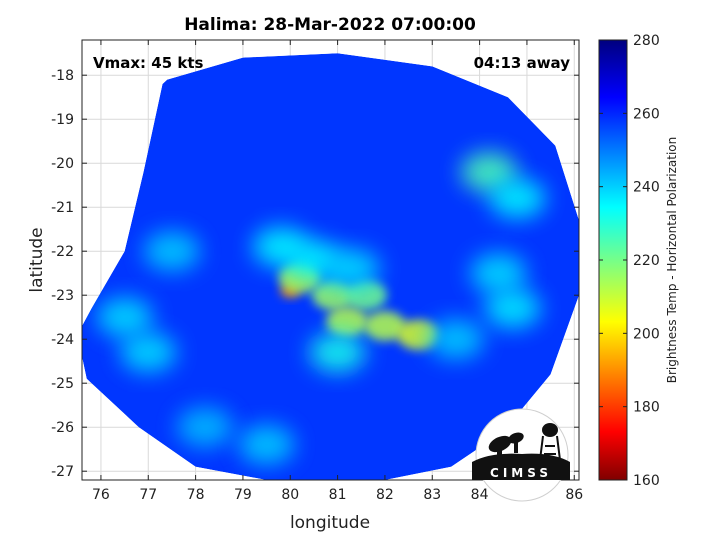 The image size is (720, 540). I want to click on x-tick-label: 84, so click(480, 495).